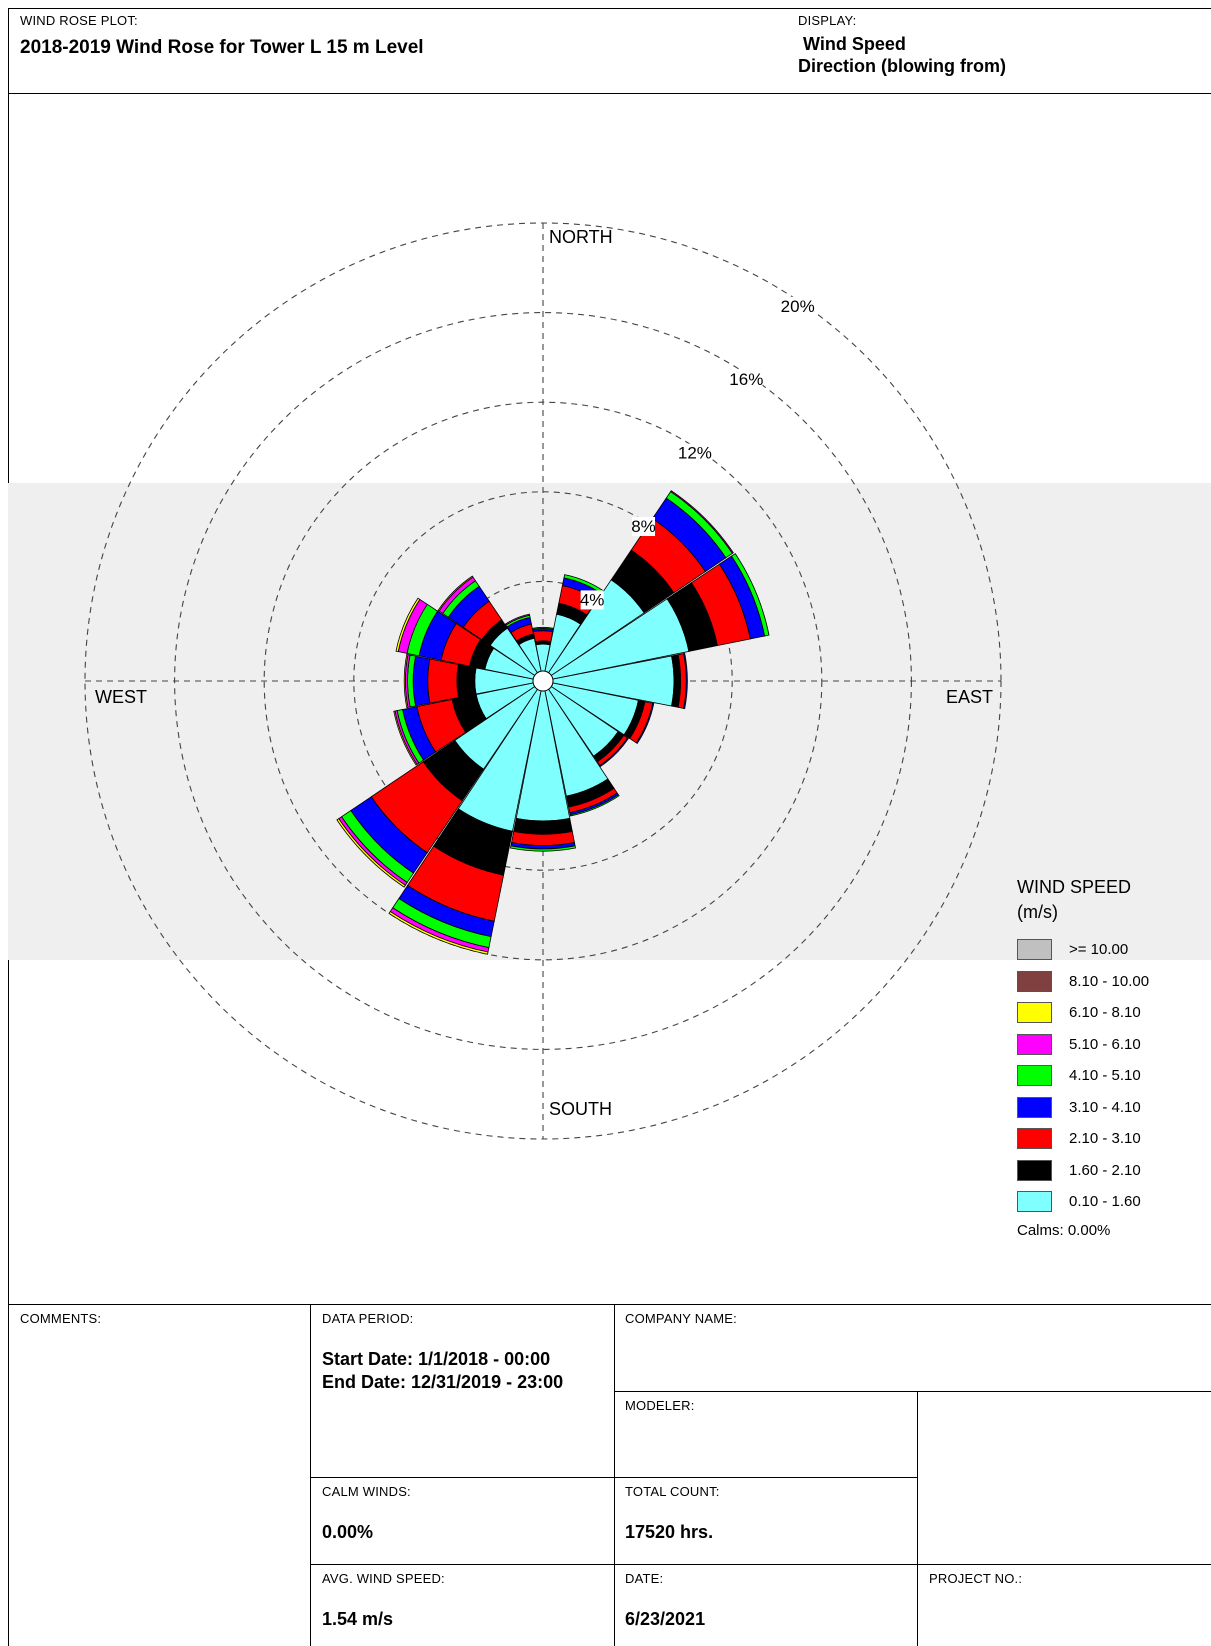 The width and height of the screenshot is (1211, 1646). Describe the element at coordinates (1105, 1201) in the screenshot. I see `legend-label: 0.10 - 1.60` at that location.